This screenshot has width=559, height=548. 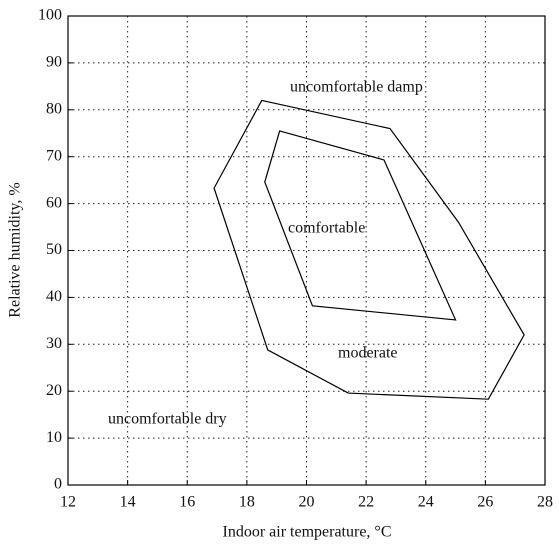 What do you see at coordinates (54, 62) in the screenshot?
I see `y-tick-label: 90` at bounding box center [54, 62].